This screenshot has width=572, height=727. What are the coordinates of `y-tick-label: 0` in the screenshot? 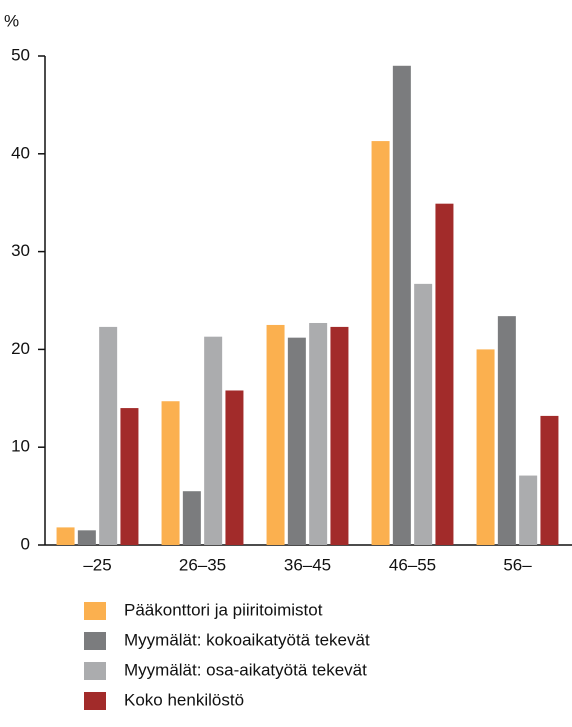 It's located at (25, 543).